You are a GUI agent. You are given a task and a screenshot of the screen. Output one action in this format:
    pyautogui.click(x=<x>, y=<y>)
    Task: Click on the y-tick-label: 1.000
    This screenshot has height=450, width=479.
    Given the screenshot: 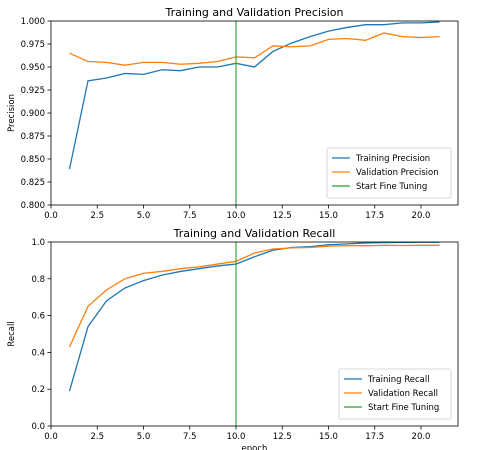 What is the action you would take?
    pyautogui.click(x=33, y=22)
    